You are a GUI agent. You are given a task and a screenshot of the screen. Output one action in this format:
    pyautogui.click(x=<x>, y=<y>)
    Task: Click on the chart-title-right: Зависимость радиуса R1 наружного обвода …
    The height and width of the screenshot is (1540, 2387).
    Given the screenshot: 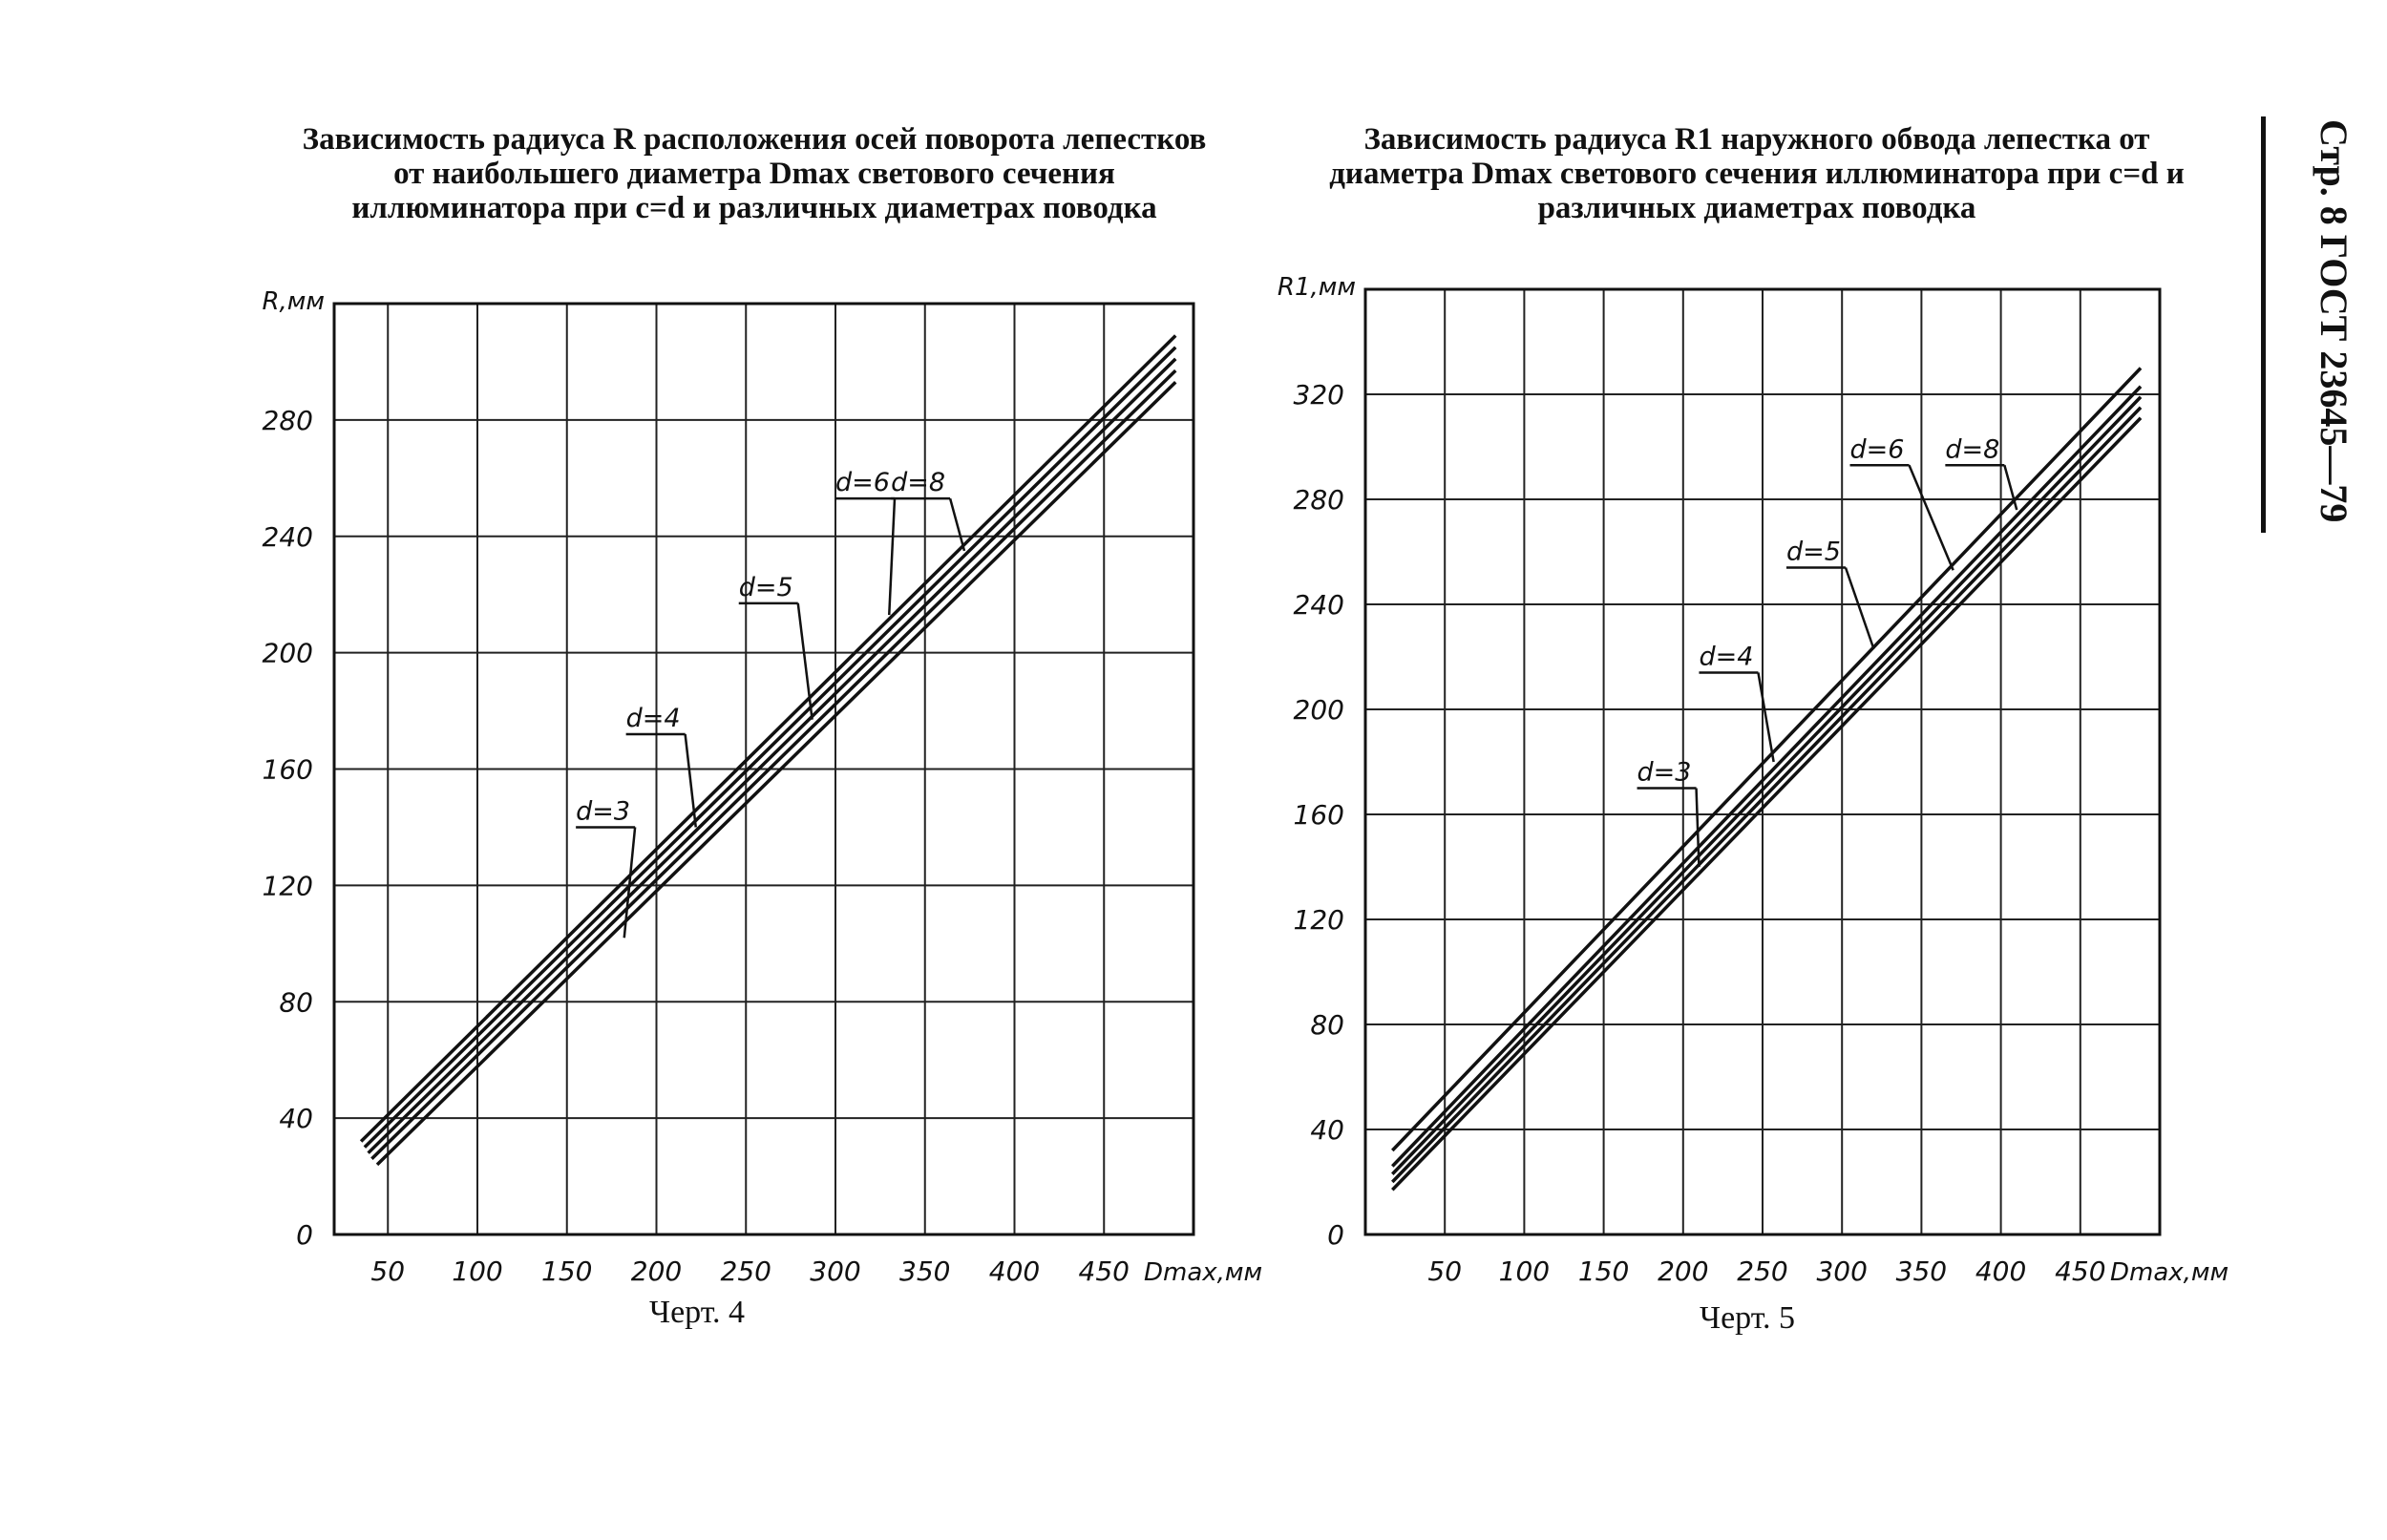 What is the action you would take?
    pyautogui.click(x=1757, y=173)
    